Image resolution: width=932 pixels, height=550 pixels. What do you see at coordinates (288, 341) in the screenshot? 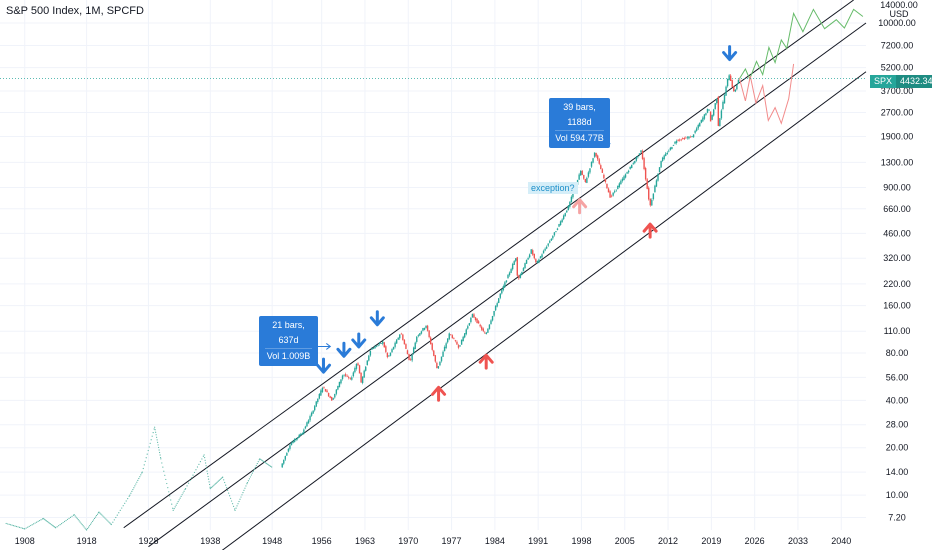
I see `measure-callout-1956: 21 bars, 637d Vol 1.009B` at bounding box center [288, 341].